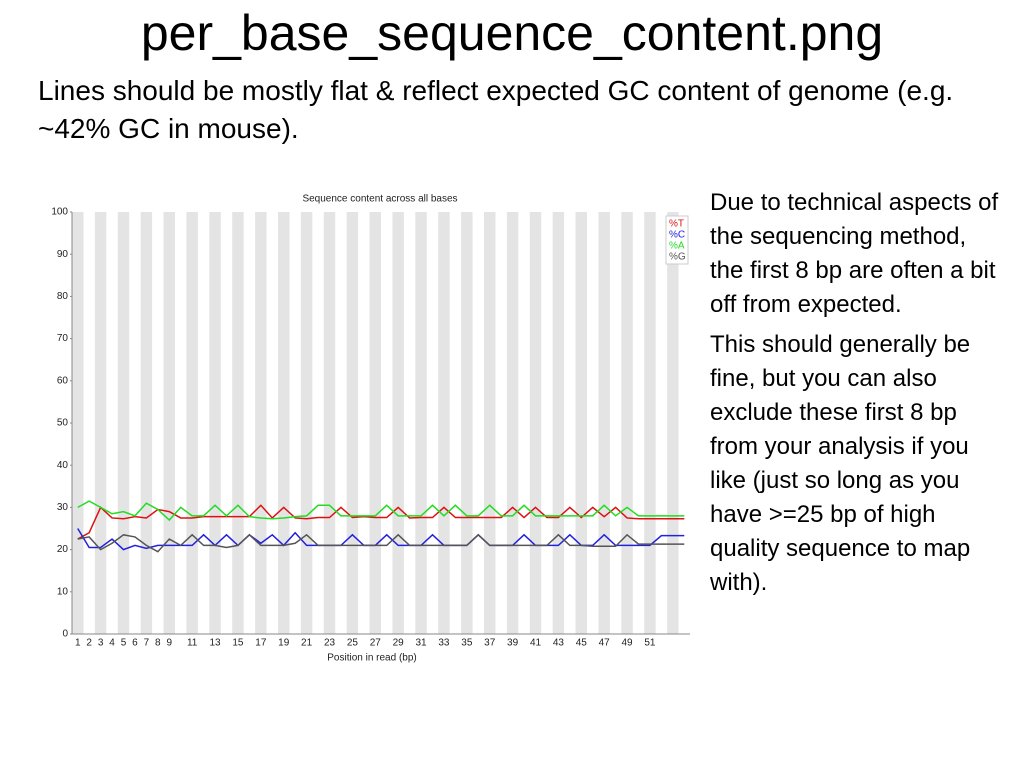 This screenshot has width=1024, height=768. What do you see at coordinates (135, 643) in the screenshot?
I see `x-tick-label: 6` at bounding box center [135, 643].